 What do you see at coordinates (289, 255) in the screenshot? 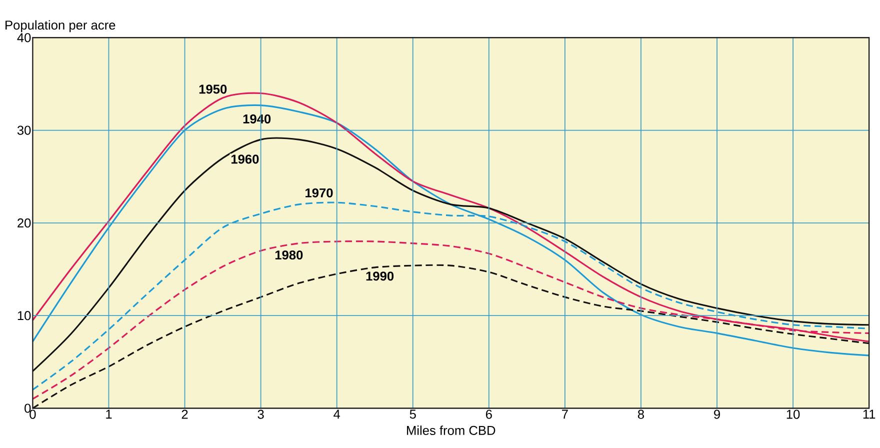
I see `series-label: 1980` at bounding box center [289, 255].